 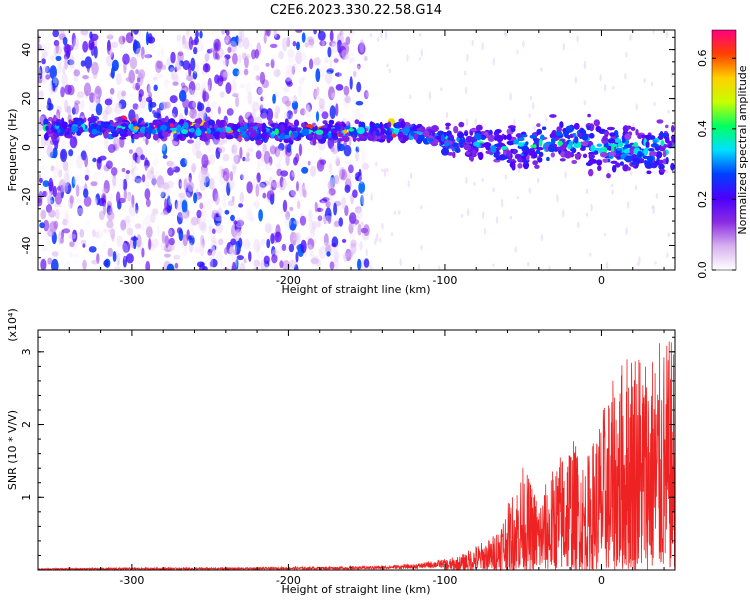 What do you see at coordinates (601, 580) in the screenshot?
I see `snr-x-tick-label: 0` at bounding box center [601, 580].